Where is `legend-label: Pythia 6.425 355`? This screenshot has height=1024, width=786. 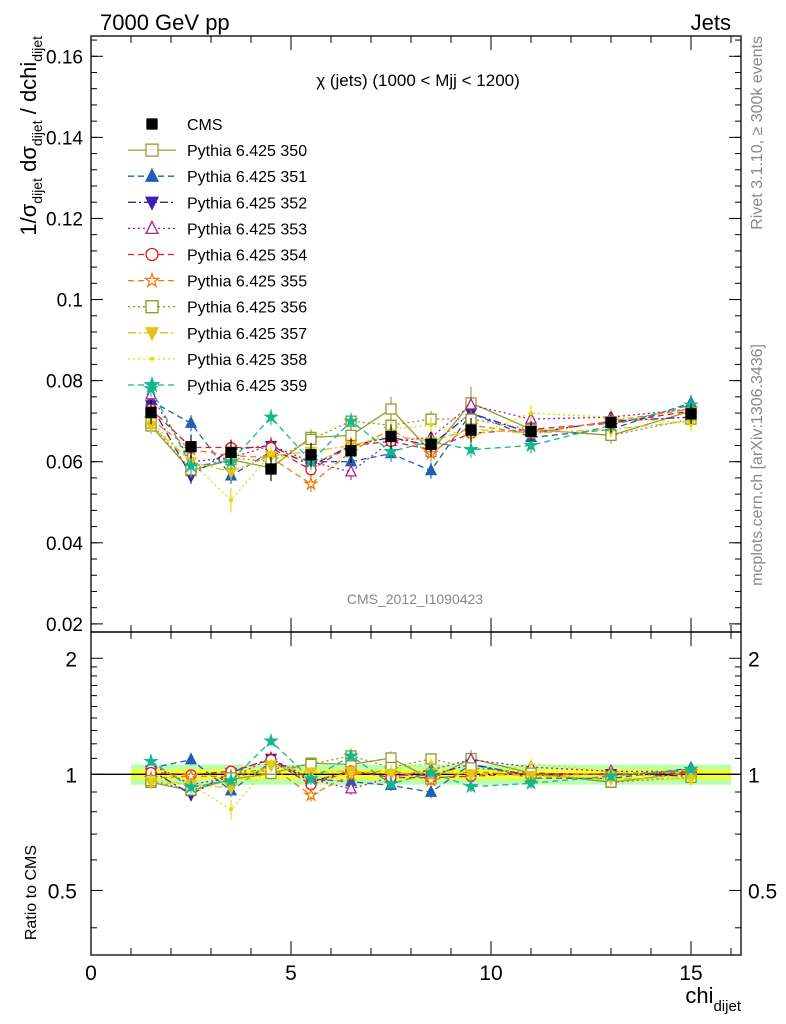
legend-label: Pythia 6.425 355 is located at coordinates (247, 282).